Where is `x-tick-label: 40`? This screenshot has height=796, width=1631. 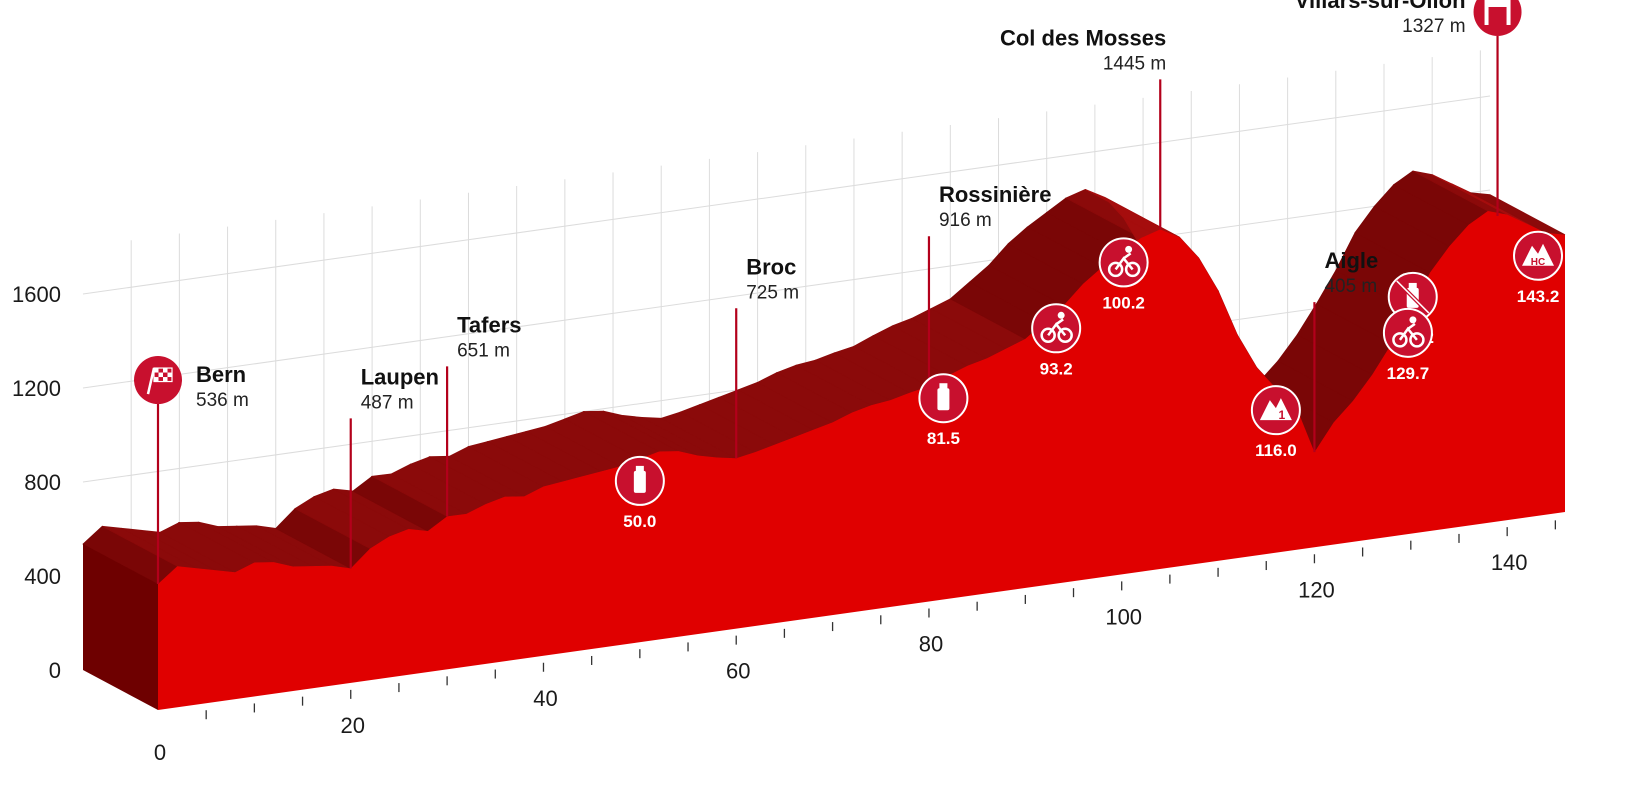 x-tick-label: 40 is located at coordinates (545, 698).